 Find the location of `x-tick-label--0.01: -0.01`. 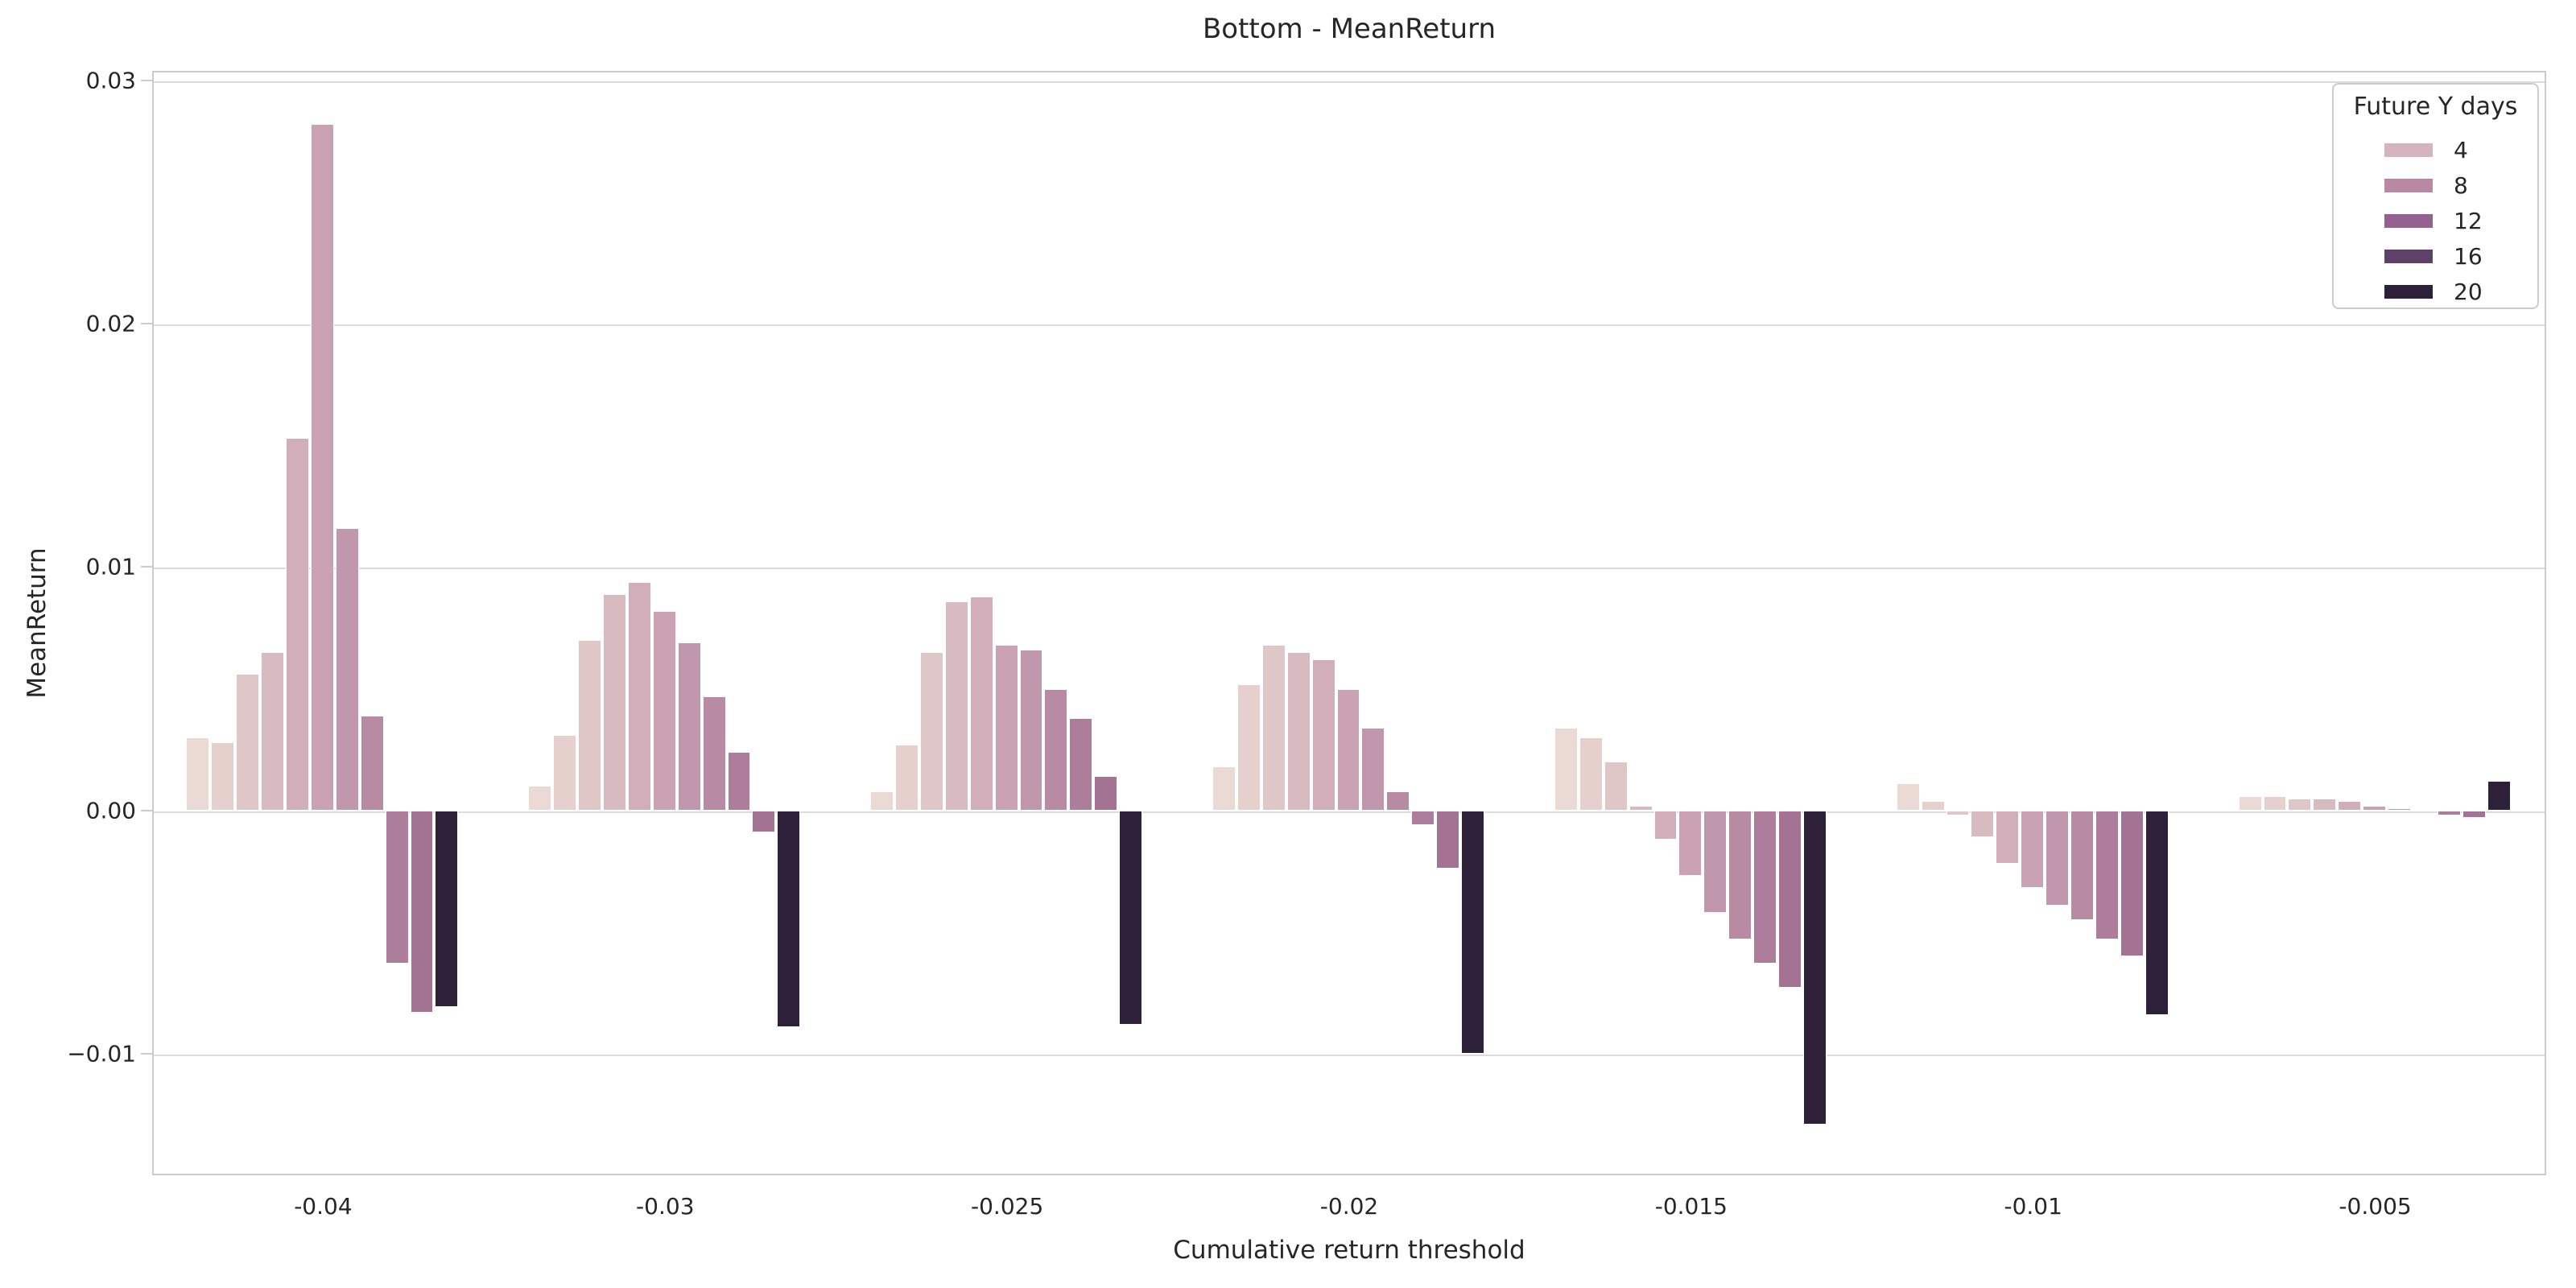

x-tick-label--0.01: -0.01 is located at coordinates (2033, 1206).